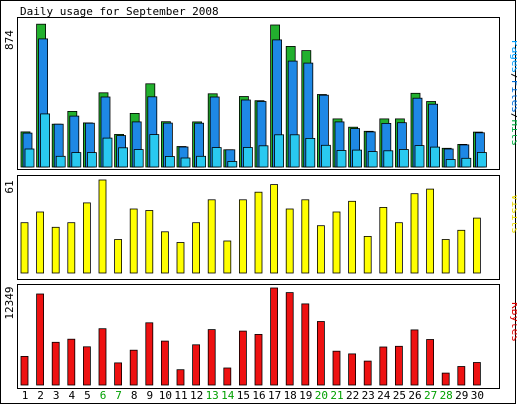  I want to click on day-label-20: 20, so click(321, 395).